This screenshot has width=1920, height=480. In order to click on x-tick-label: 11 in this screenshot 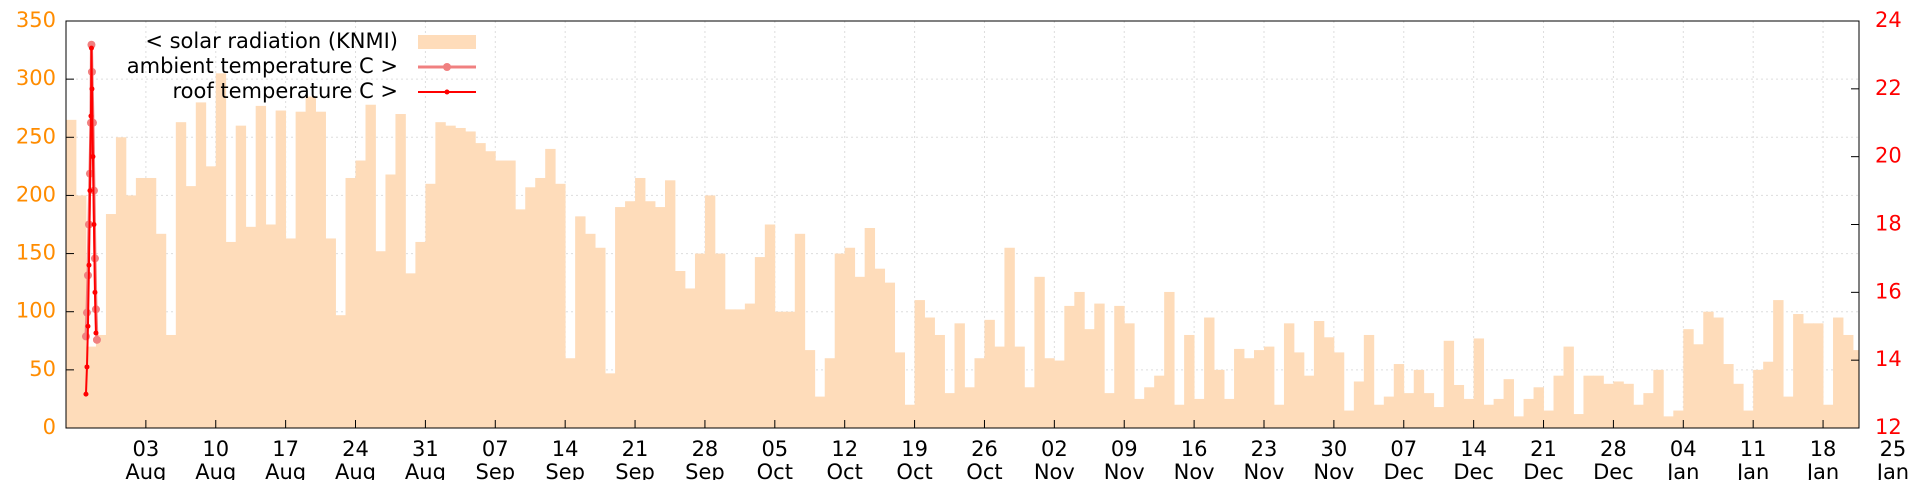, I will do `click(1753, 449)`.